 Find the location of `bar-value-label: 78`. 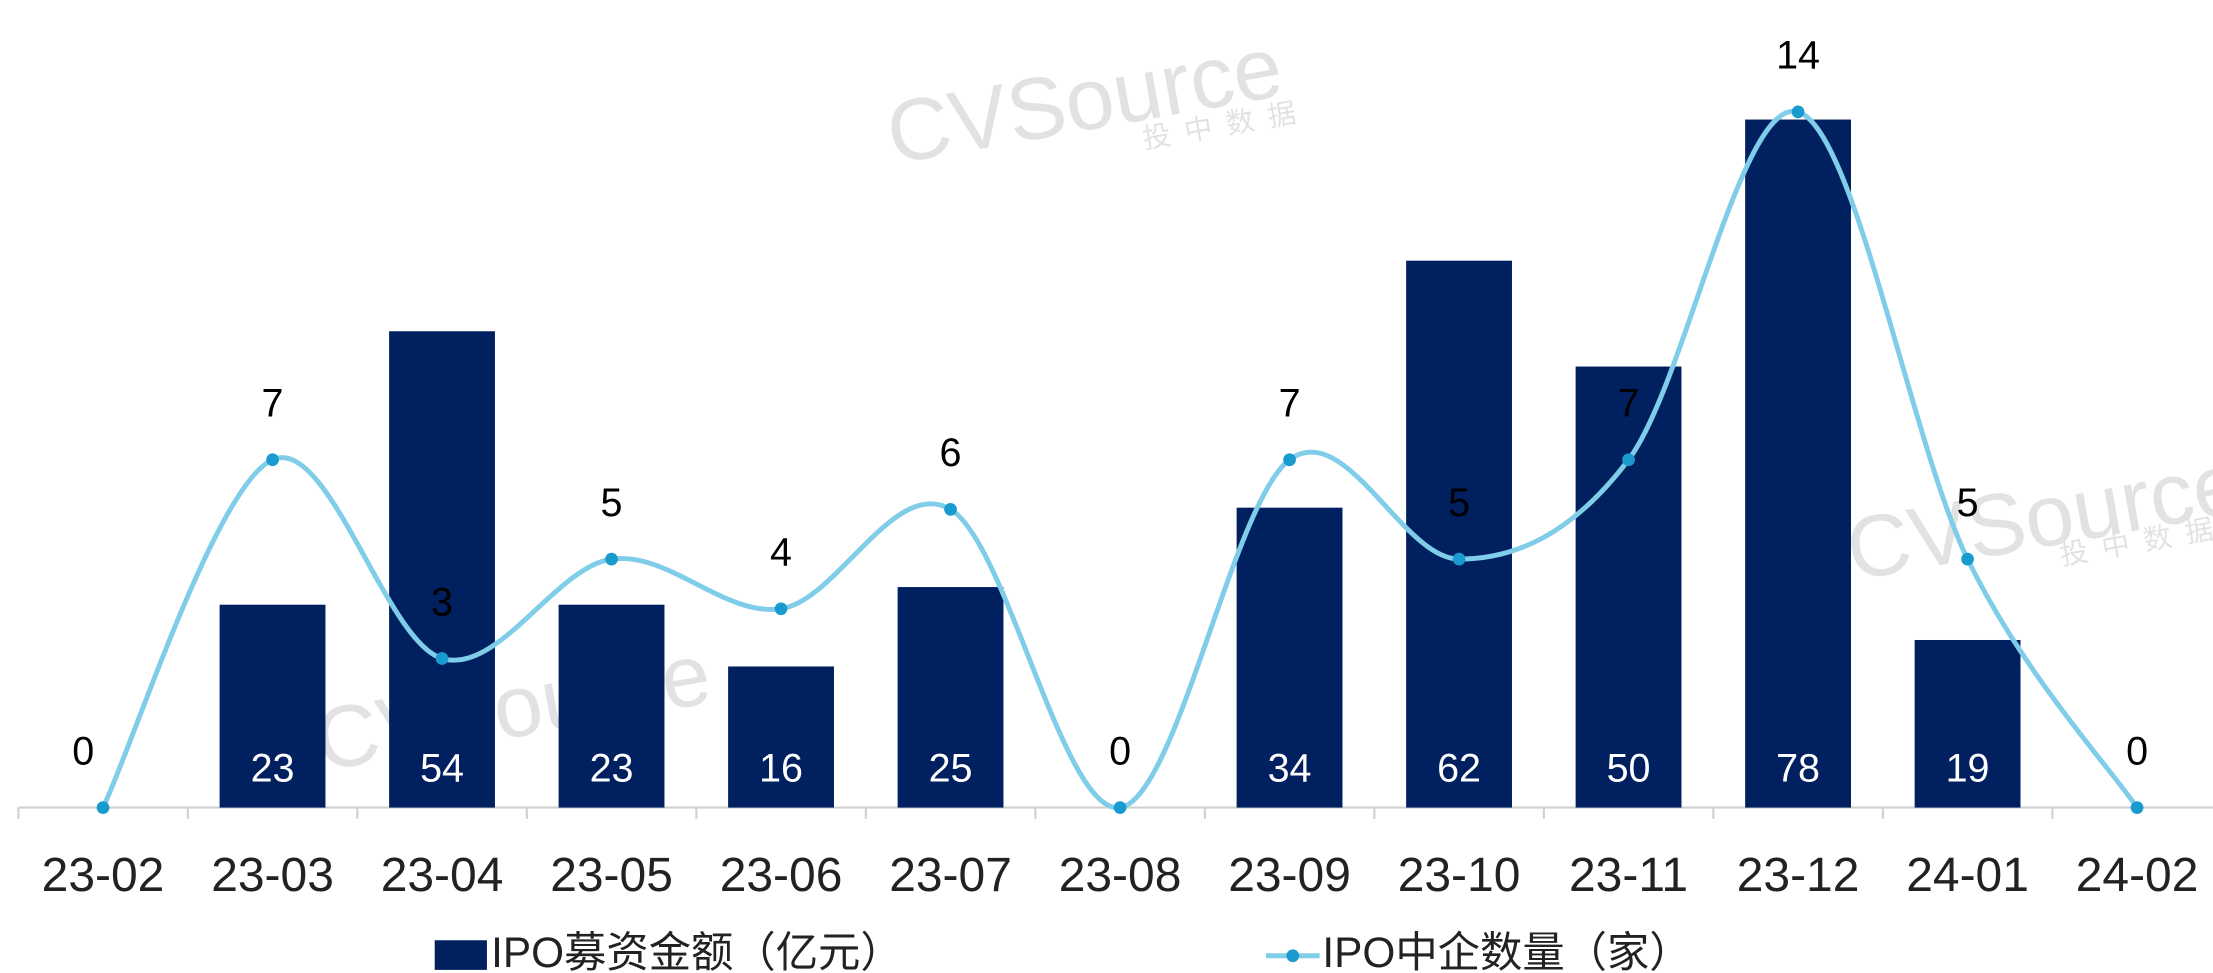

bar-value-label: 78 is located at coordinates (1798, 768).